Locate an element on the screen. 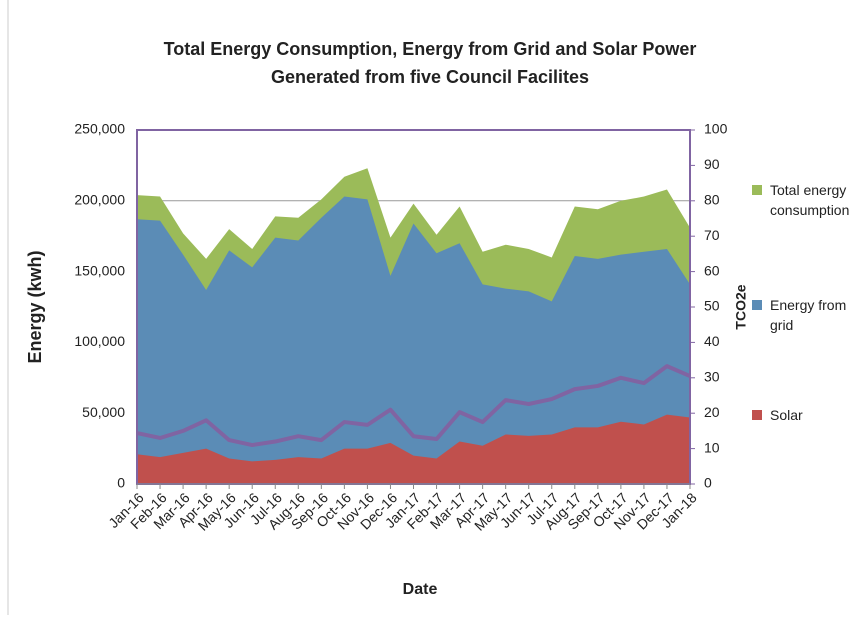 Image resolution: width=863 pixels, height=620 pixels. y2-tick-label: 100 is located at coordinates (716, 129).